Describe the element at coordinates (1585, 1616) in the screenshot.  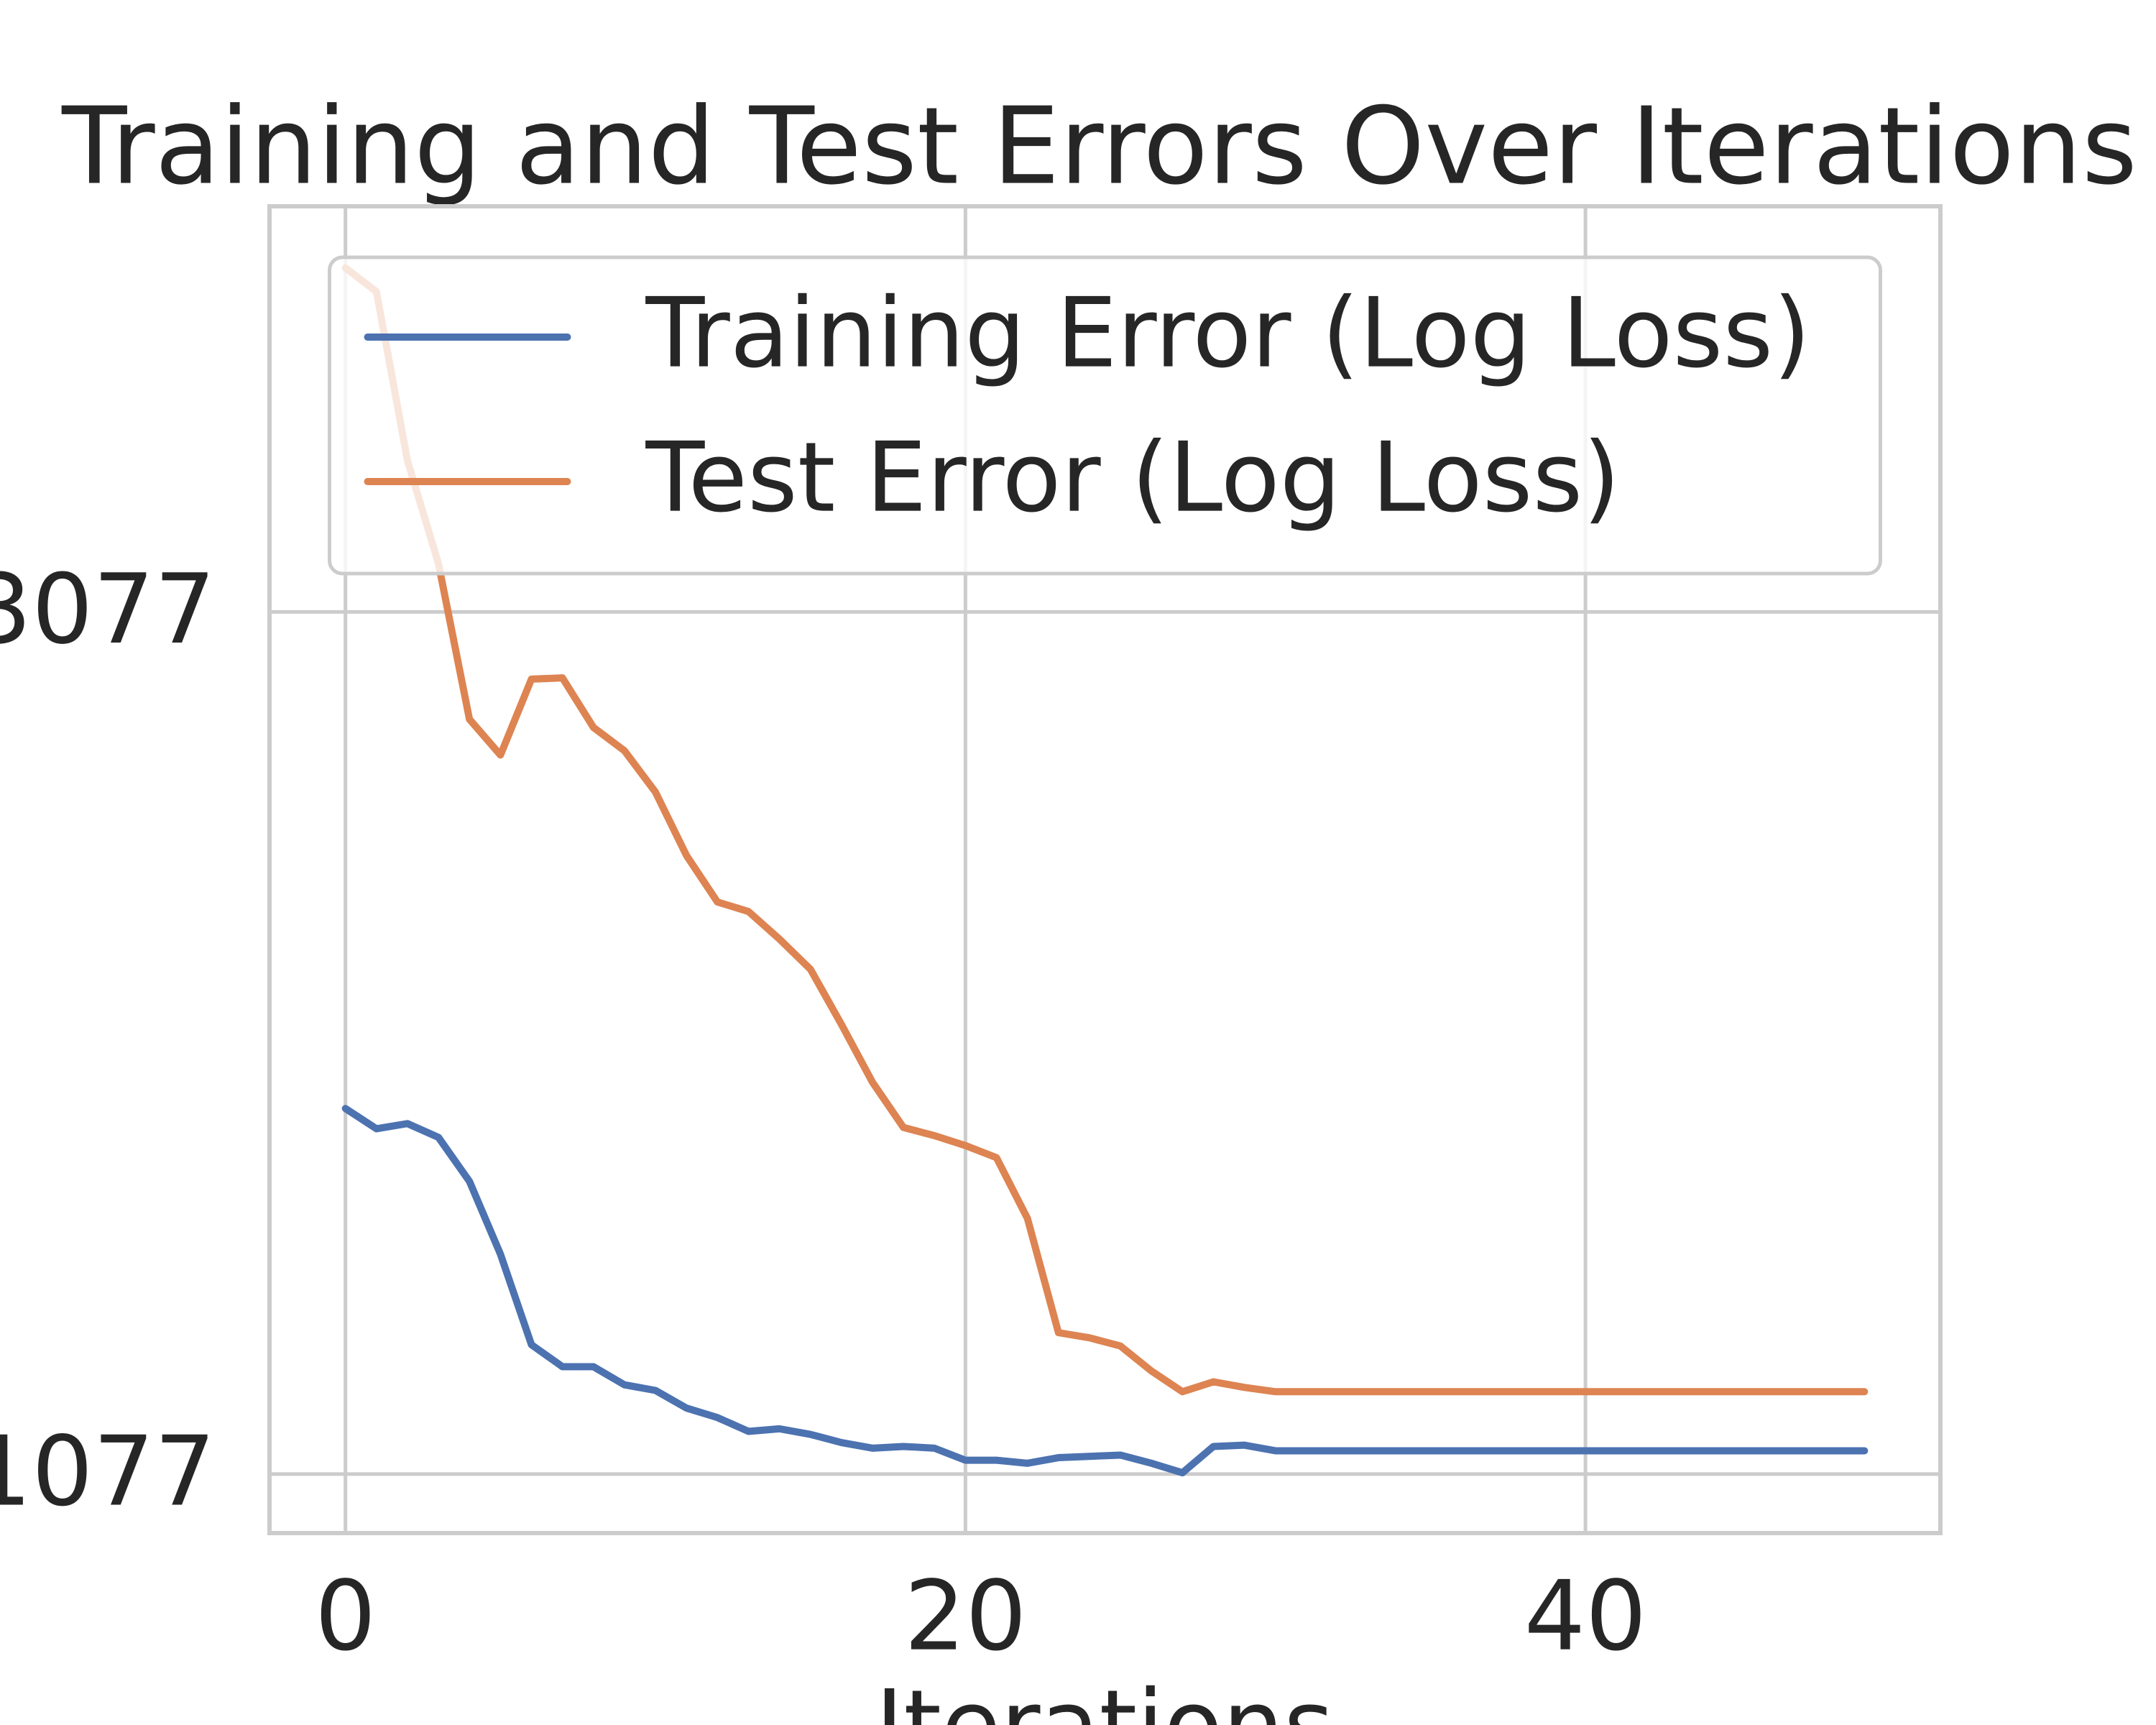
I see `x-tick-label: 40` at that location.